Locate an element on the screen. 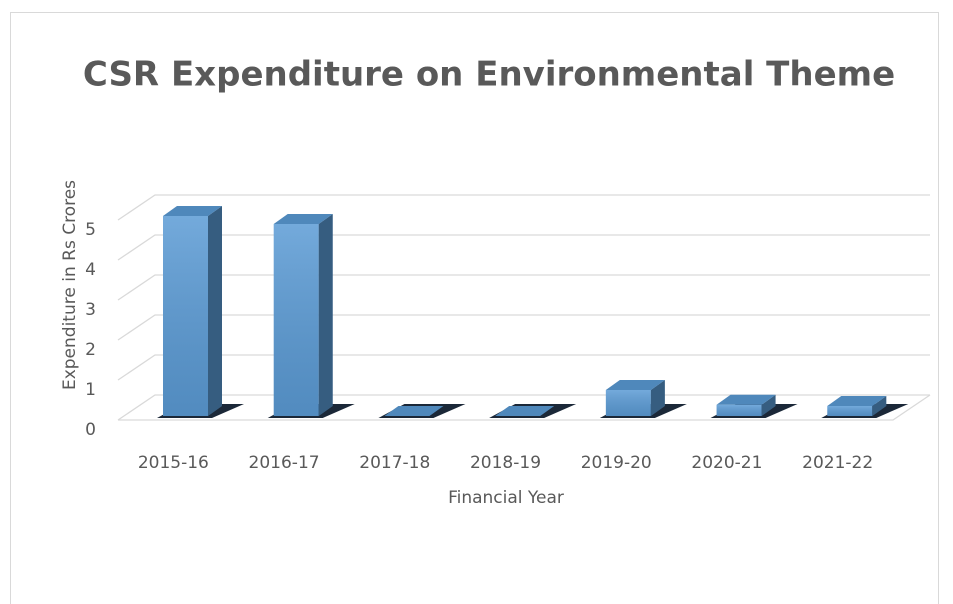 Image resolution: width=953 pixels, height=604 pixels. x-tick-label: 2016-17 is located at coordinates (284, 463).